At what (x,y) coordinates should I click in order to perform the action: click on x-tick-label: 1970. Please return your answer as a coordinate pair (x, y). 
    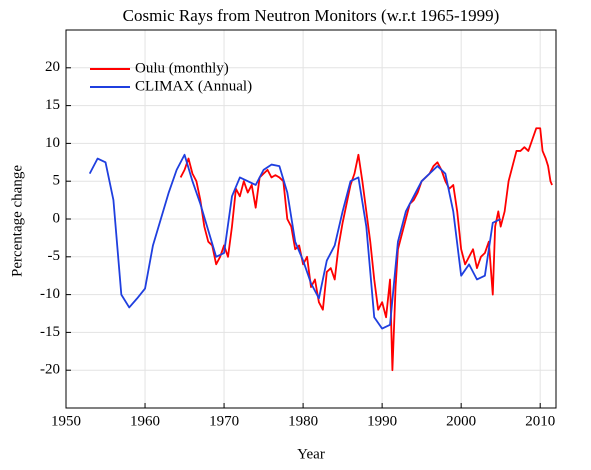
    Looking at the image, I should click on (224, 421).